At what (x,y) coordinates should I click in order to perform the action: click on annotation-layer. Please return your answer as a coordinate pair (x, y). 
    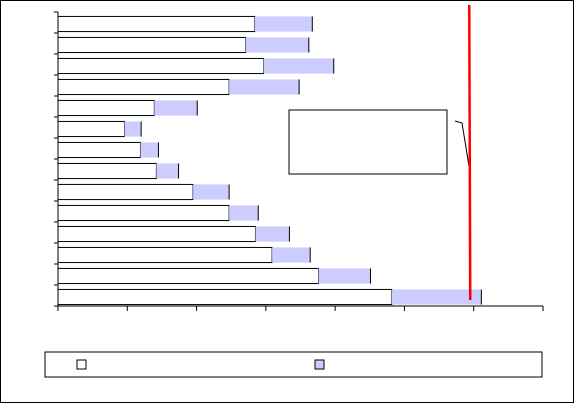
    Looking at the image, I should click on (379, 142).